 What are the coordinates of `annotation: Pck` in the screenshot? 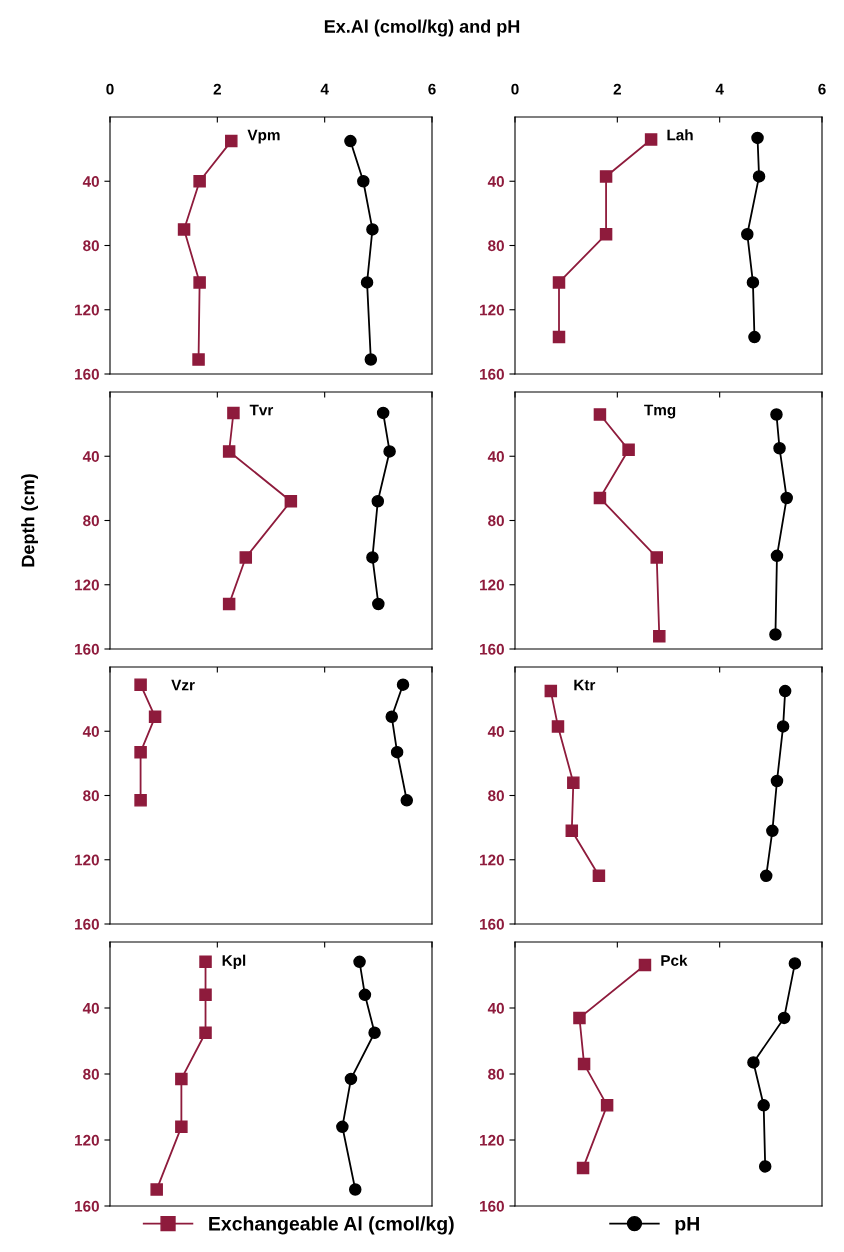 It's located at (674, 960).